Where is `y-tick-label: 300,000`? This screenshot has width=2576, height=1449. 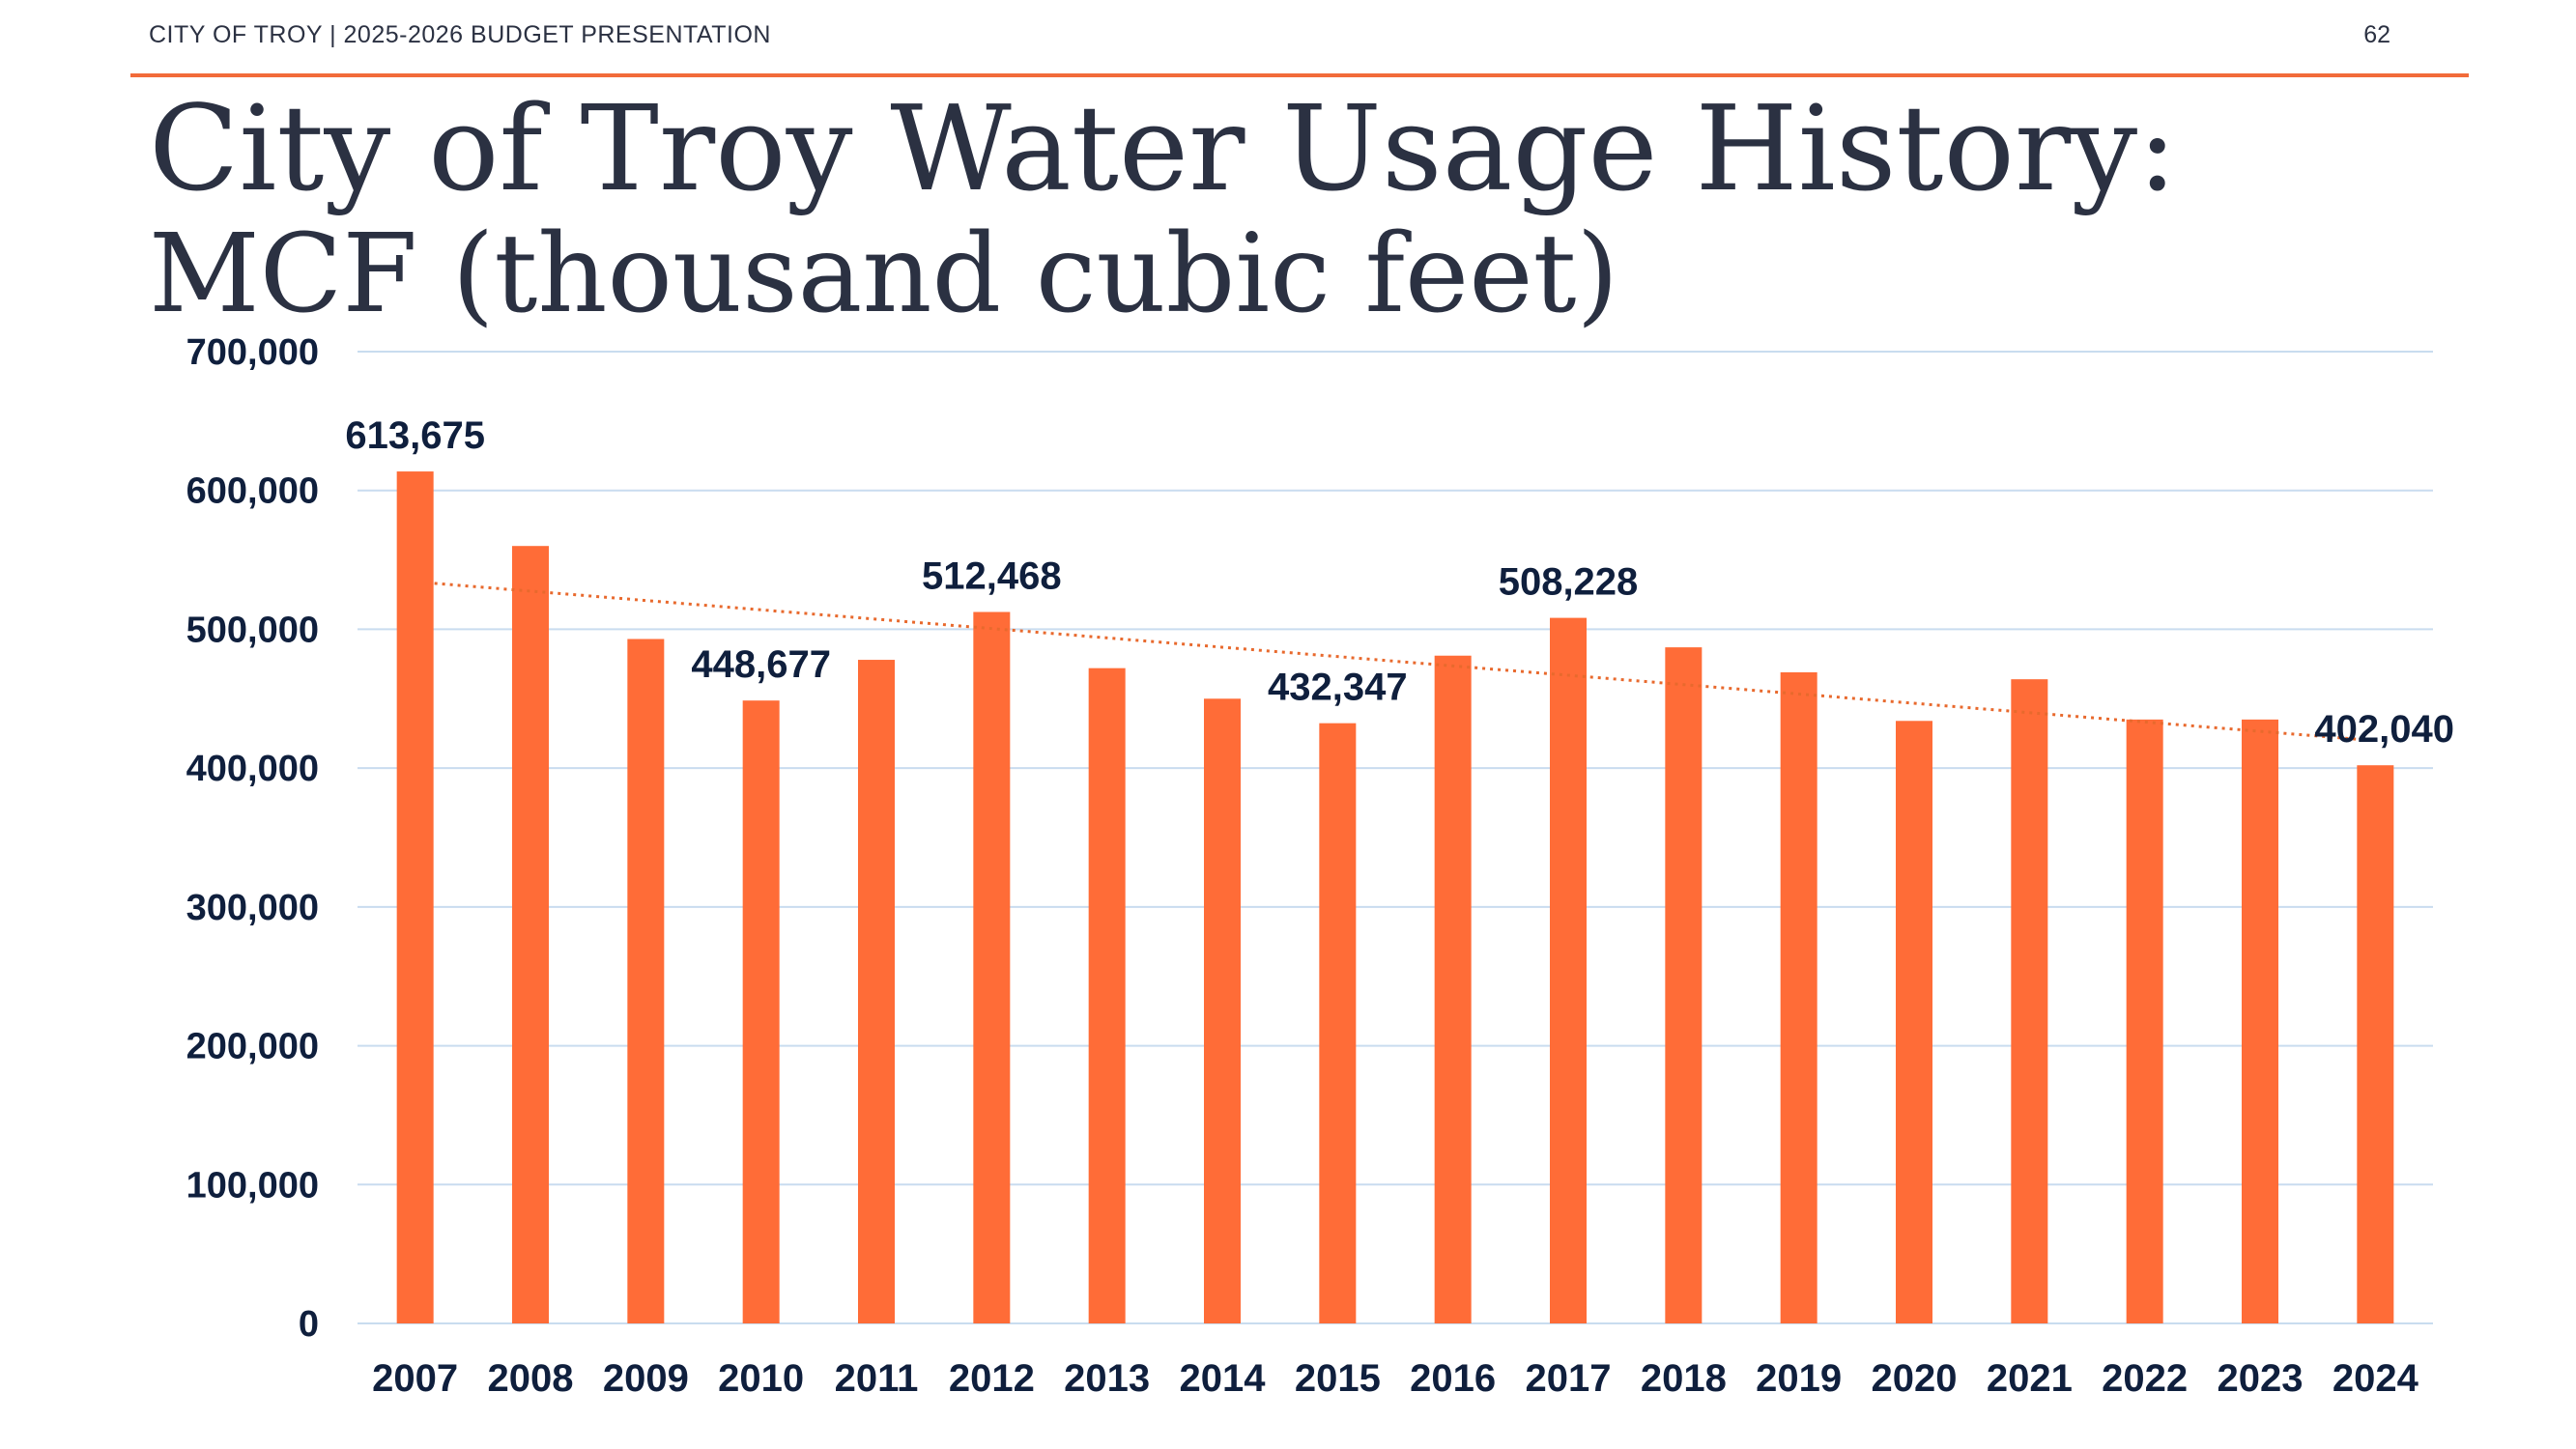
y-tick-label: 300,000 is located at coordinates (253, 908).